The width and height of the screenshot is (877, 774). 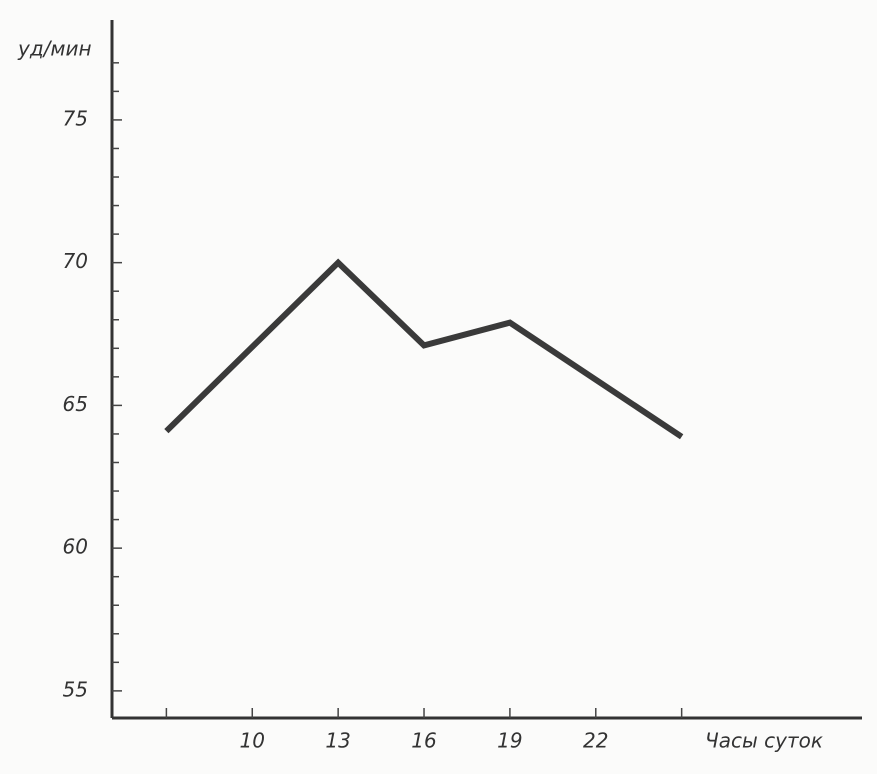 I want to click on y-tick-label: 70, so click(x=75, y=261).